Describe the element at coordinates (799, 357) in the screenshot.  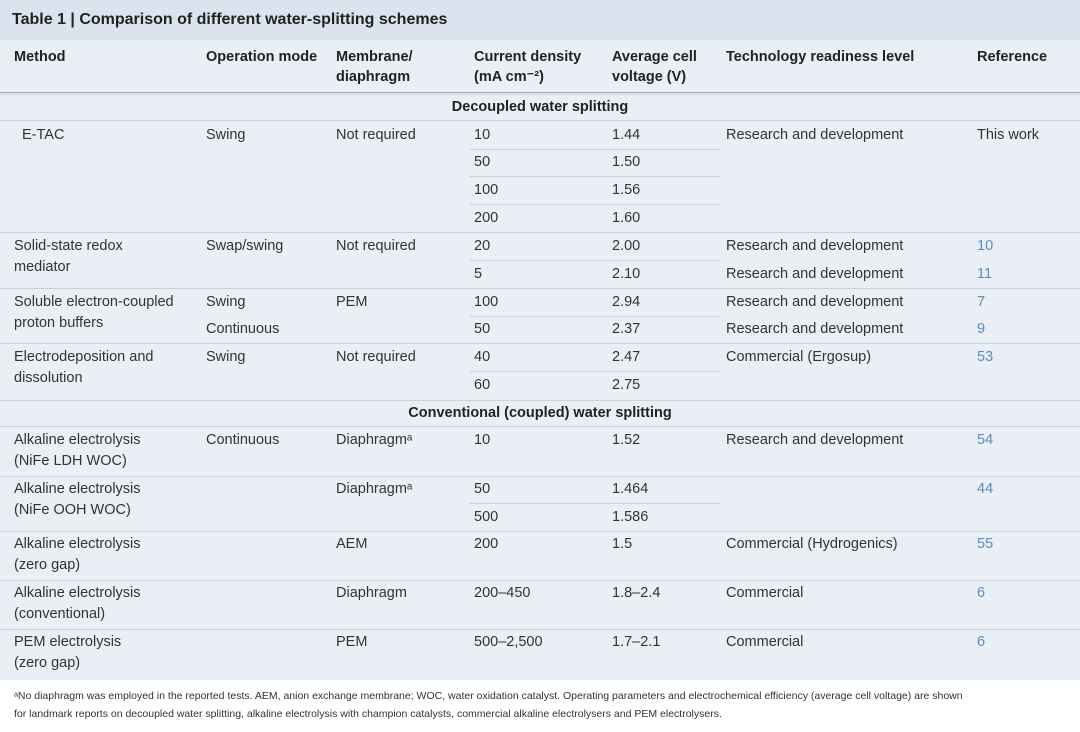
I see `trl: Commercial (Ergosup)` at that location.